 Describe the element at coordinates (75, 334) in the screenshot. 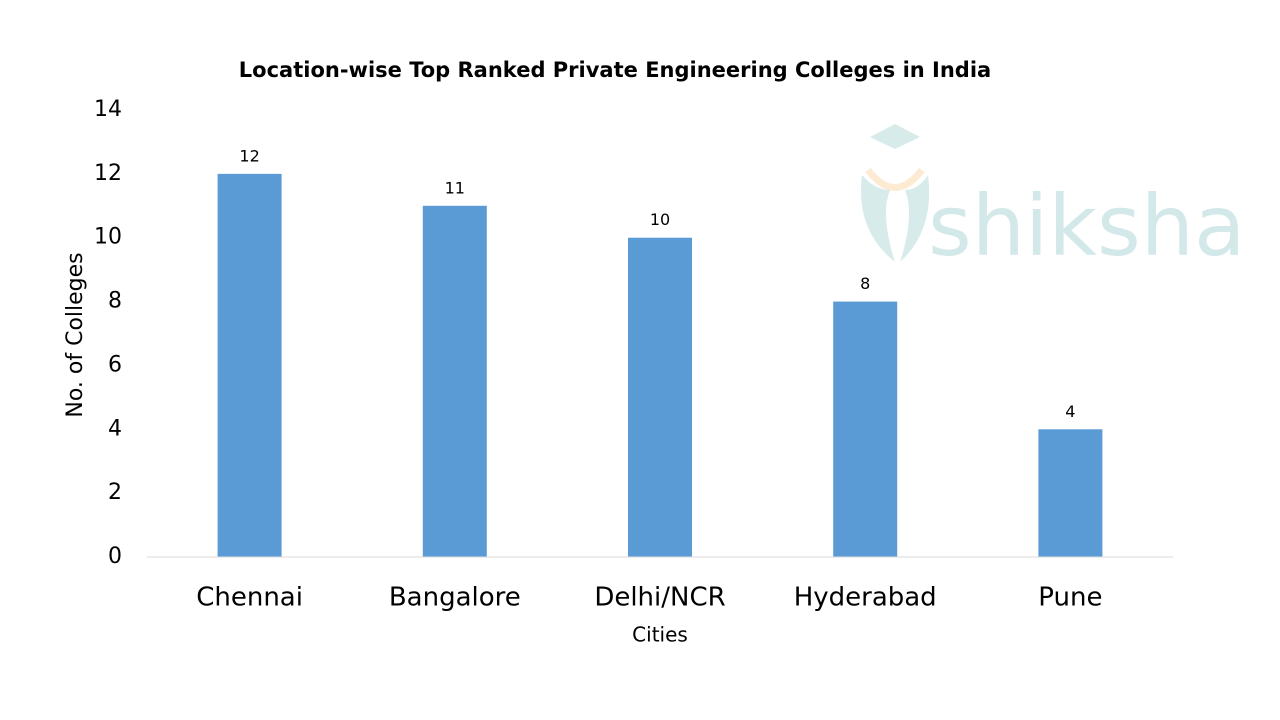

I see `y-axis-title: No. of Colleges` at that location.